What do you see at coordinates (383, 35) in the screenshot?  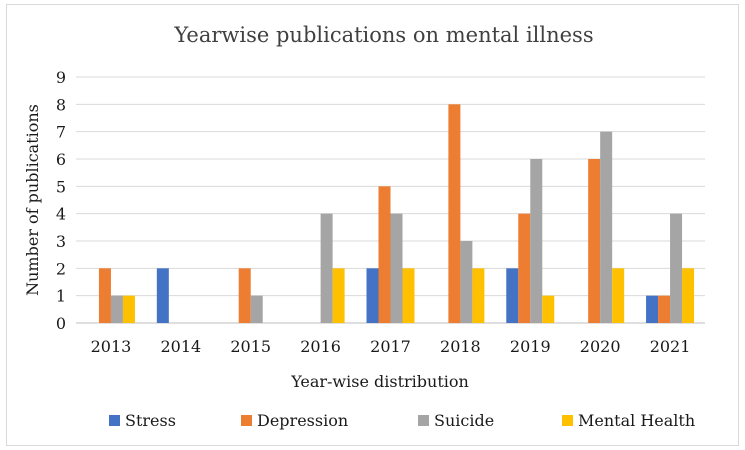 I see `chart-title: Yearwise publications on mental illness` at bounding box center [383, 35].